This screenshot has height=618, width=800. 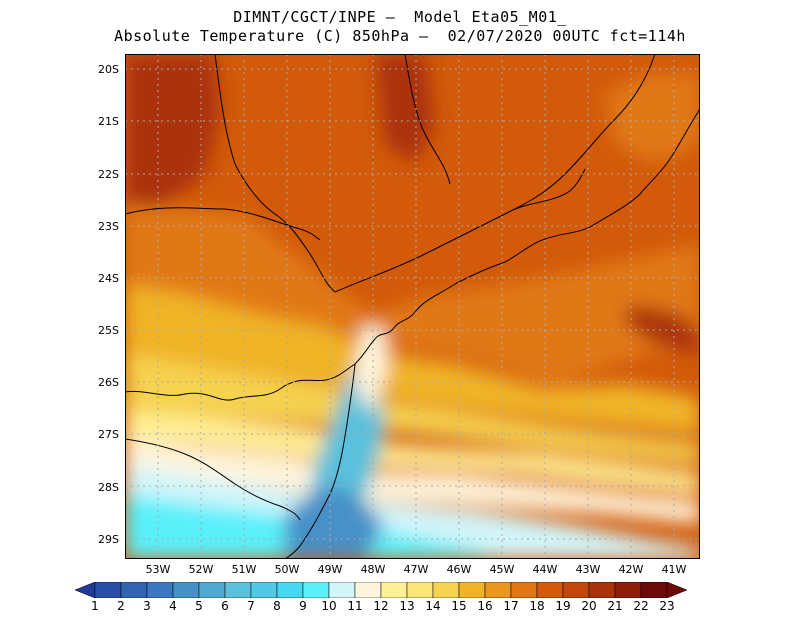 What do you see at coordinates (287, 569) in the screenshot?
I see `lon-label: 50W` at bounding box center [287, 569].